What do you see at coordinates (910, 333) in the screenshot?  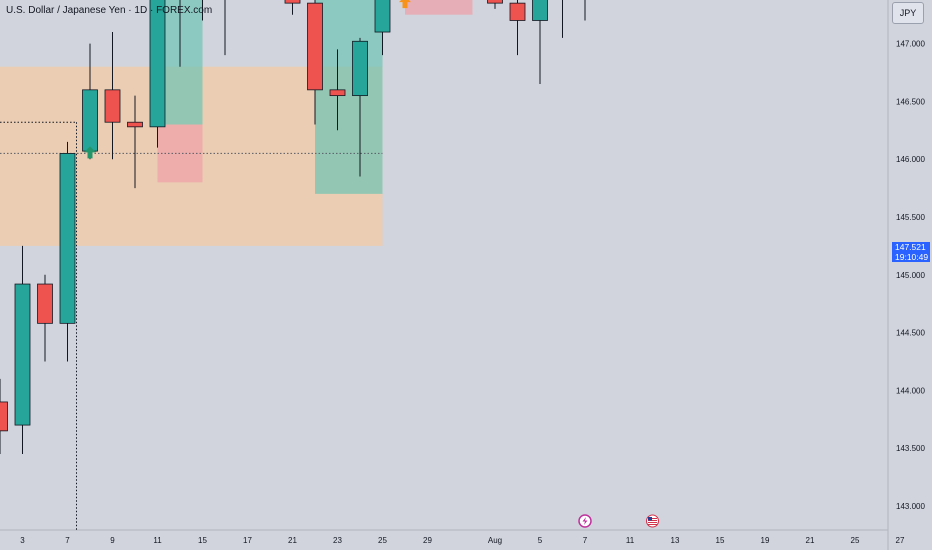 I see `price-tick-label: 144.500` at bounding box center [910, 333].